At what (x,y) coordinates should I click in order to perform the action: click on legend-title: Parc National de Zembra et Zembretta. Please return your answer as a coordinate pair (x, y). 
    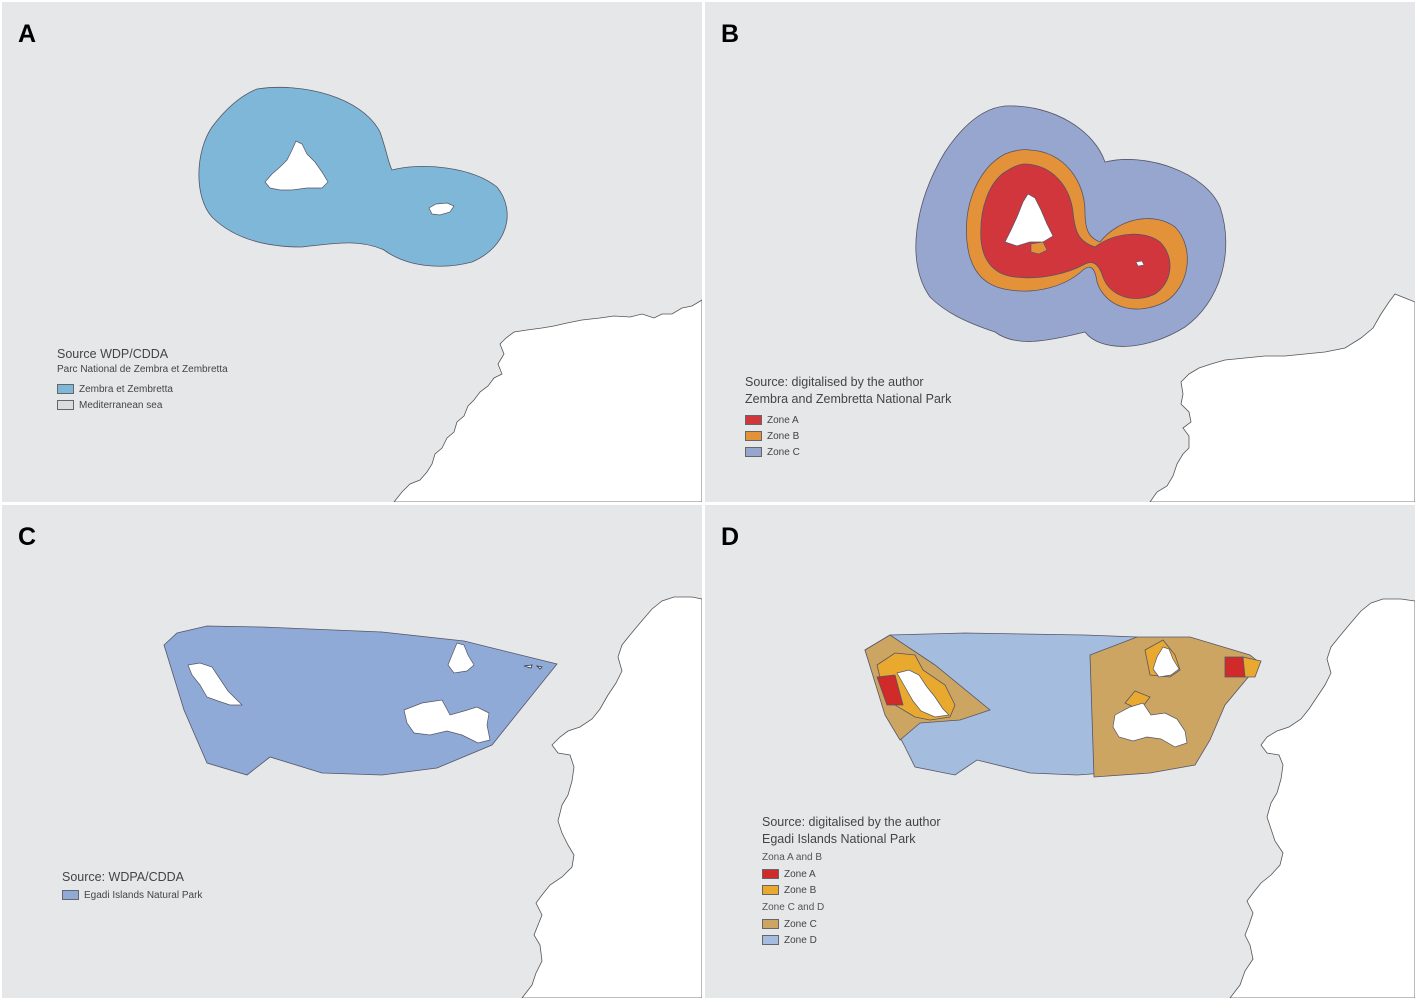
    Looking at the image, I should click on (142, 369).